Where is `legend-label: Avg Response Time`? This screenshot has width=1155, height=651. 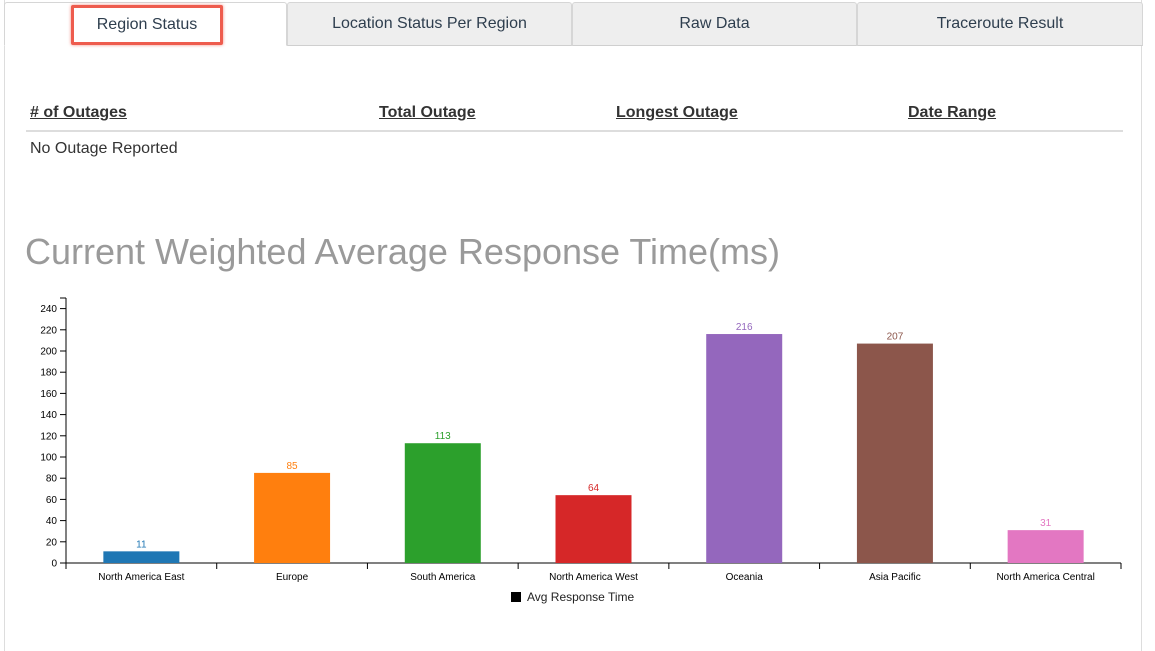
legend-label: Avg Response Time is located at coordinates (581, 597).